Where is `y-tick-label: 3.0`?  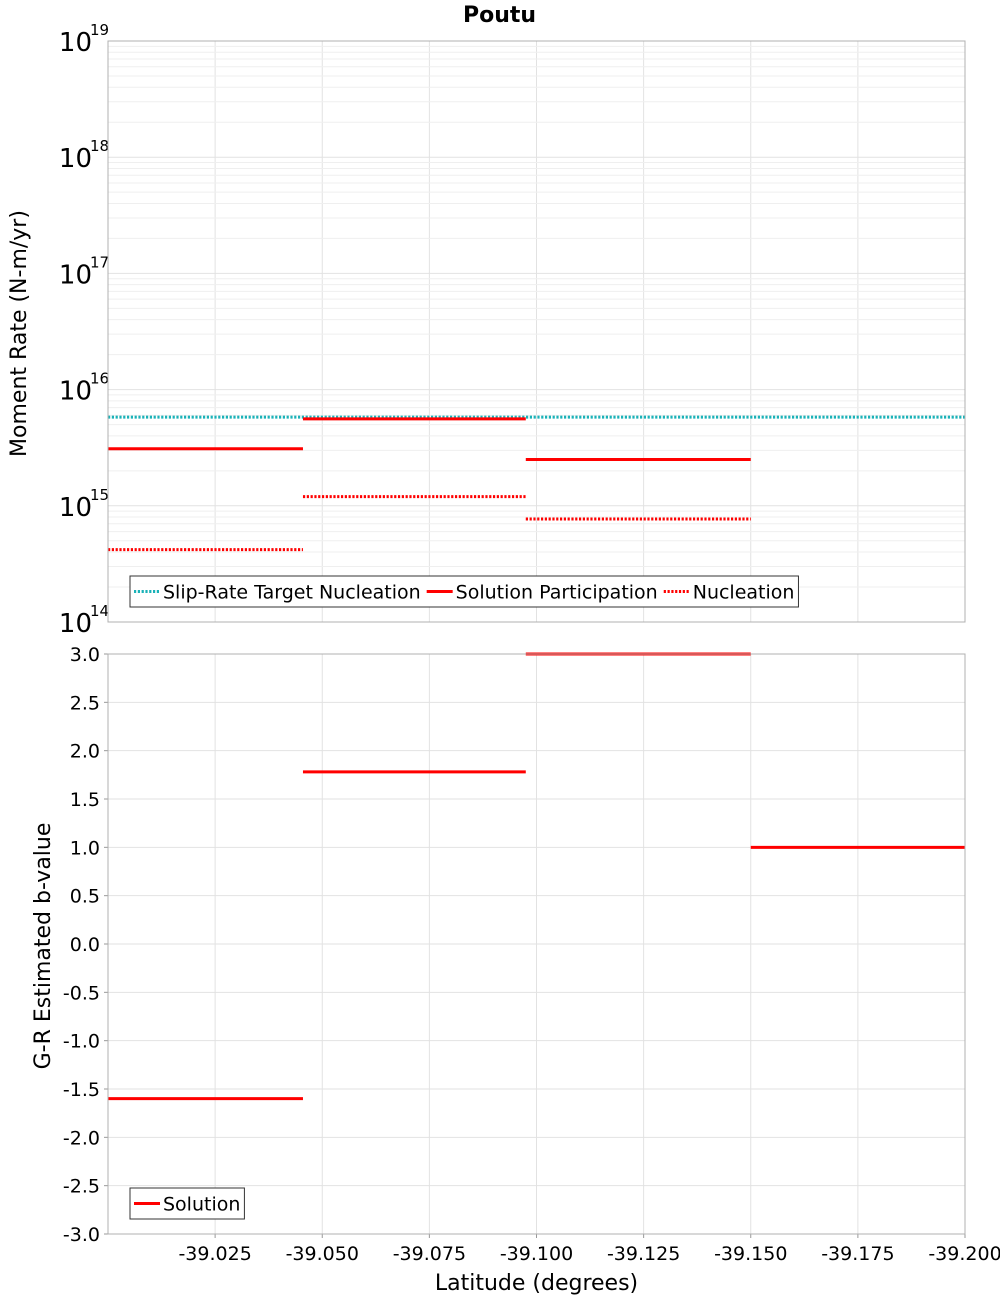
y-tick-label: 3.0 is located at coordinates (85, 655).